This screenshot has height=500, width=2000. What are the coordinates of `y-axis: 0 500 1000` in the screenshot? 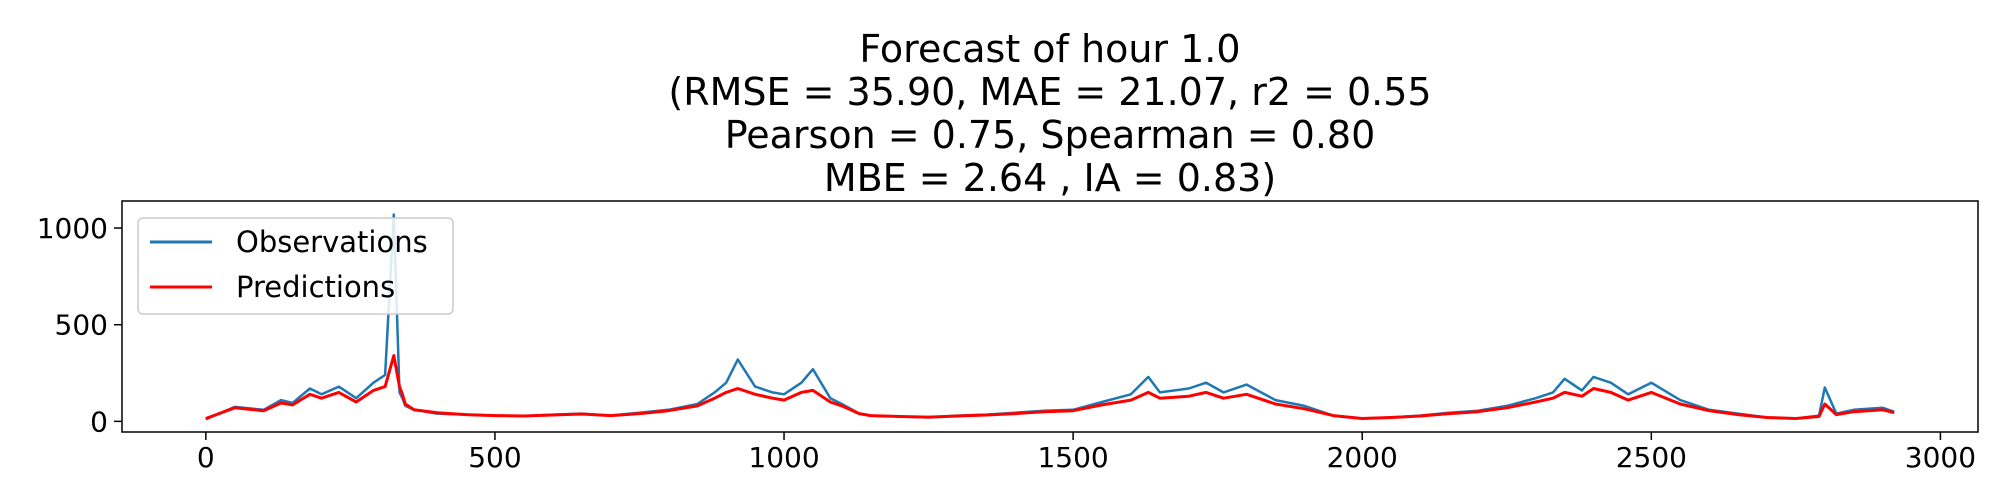 It's located at (79, 325).